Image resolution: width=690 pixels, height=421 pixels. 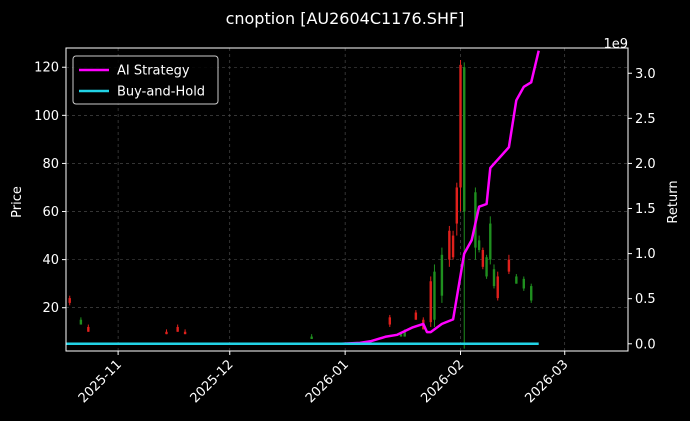 What do you see at coordinates (345, 18) in the screenshot?
I see `chart-title: cnoption [AU2604C1176.SHF]` at bounding box center [345, 18].